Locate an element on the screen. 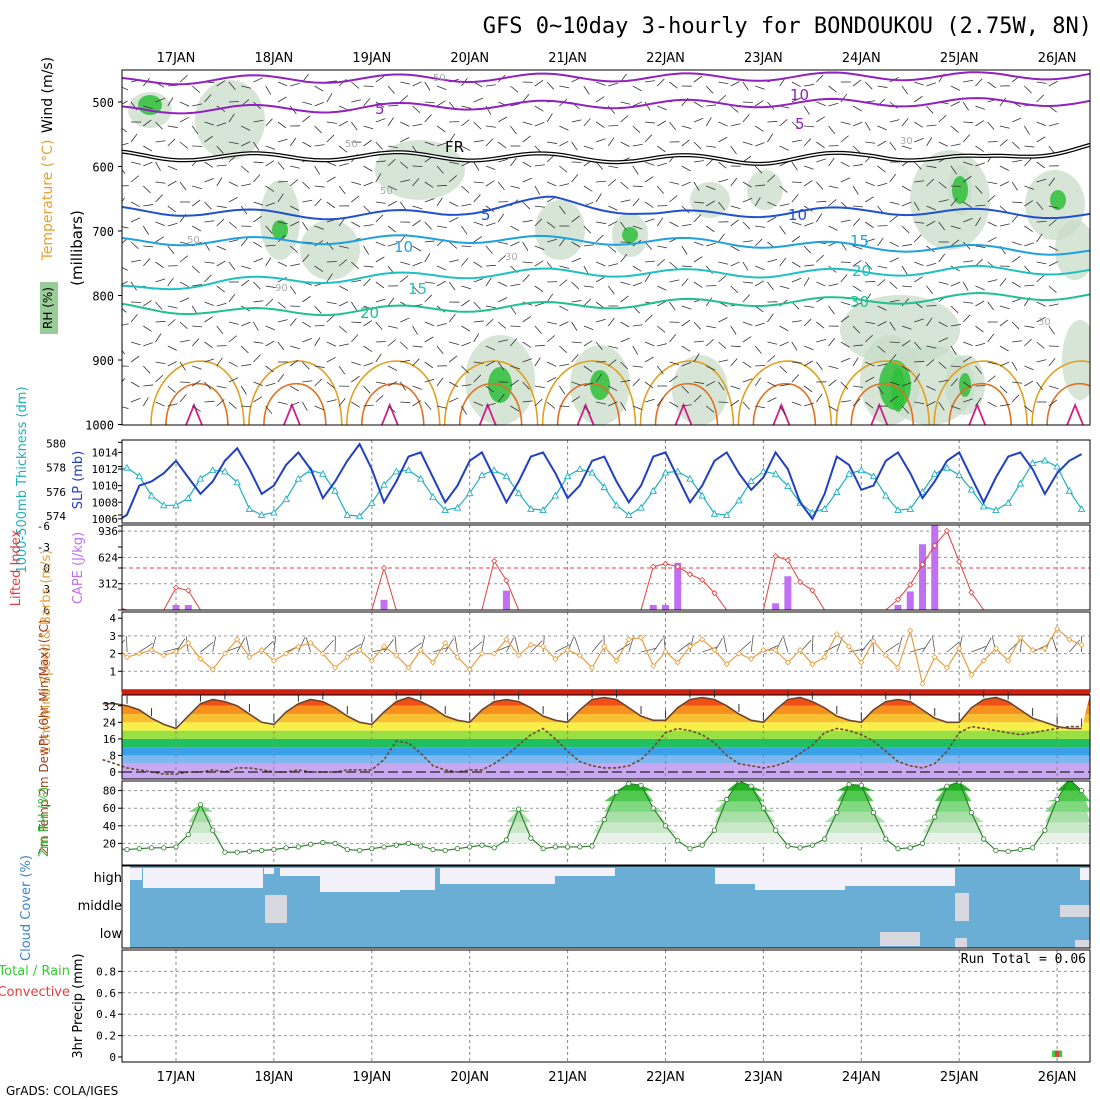 The width and height of the screenshot is (1100, 1100). rh-frame is located at coordinates (606, 823).